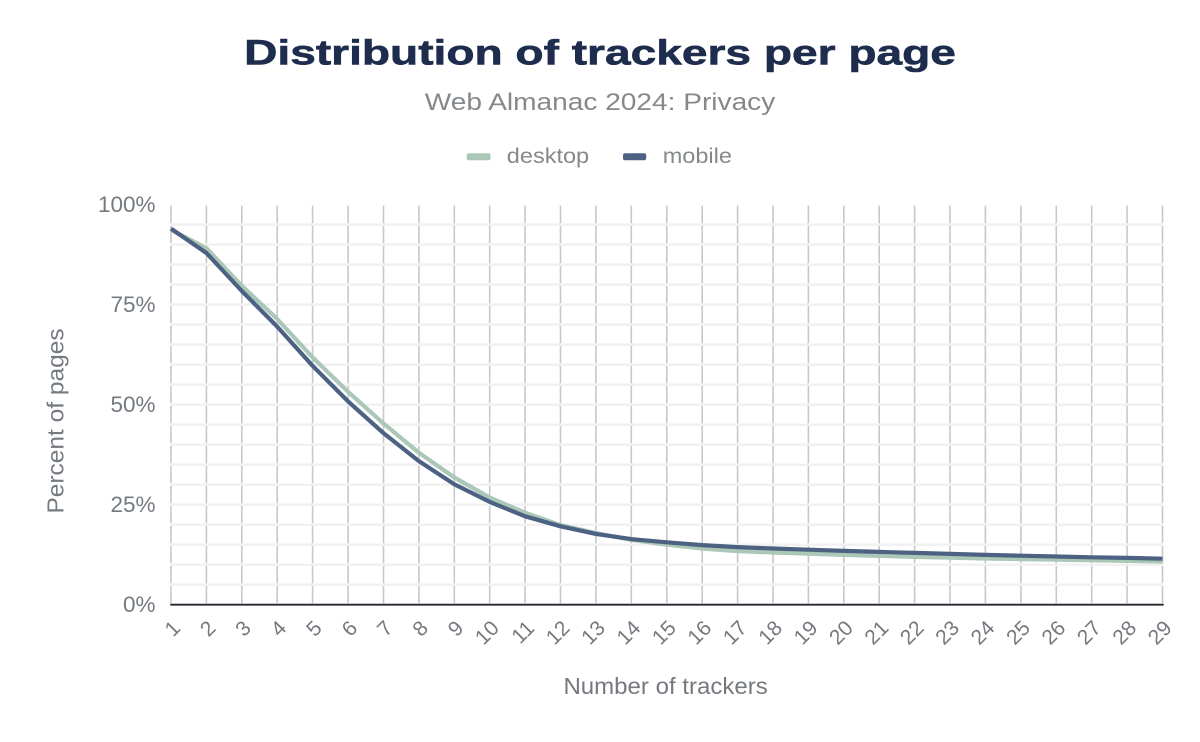  What do you see at coordinates (665, 685) in the screenshot?
I see `svg-text: Number of trackers` at bounding box center [665, 685].